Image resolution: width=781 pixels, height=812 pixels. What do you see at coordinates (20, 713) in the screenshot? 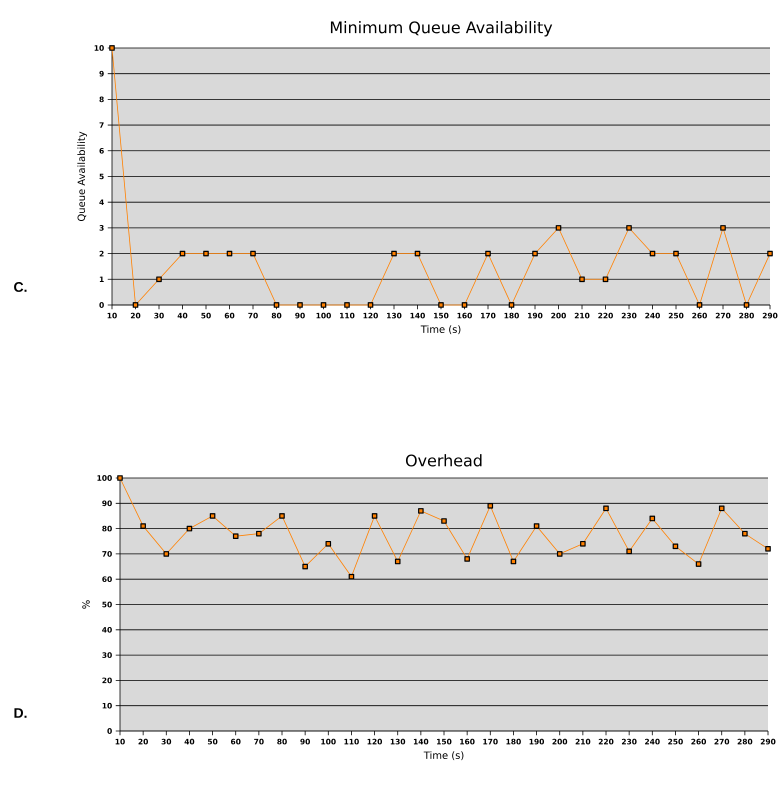
I see `text: D.` at bounding box center [20, 713].